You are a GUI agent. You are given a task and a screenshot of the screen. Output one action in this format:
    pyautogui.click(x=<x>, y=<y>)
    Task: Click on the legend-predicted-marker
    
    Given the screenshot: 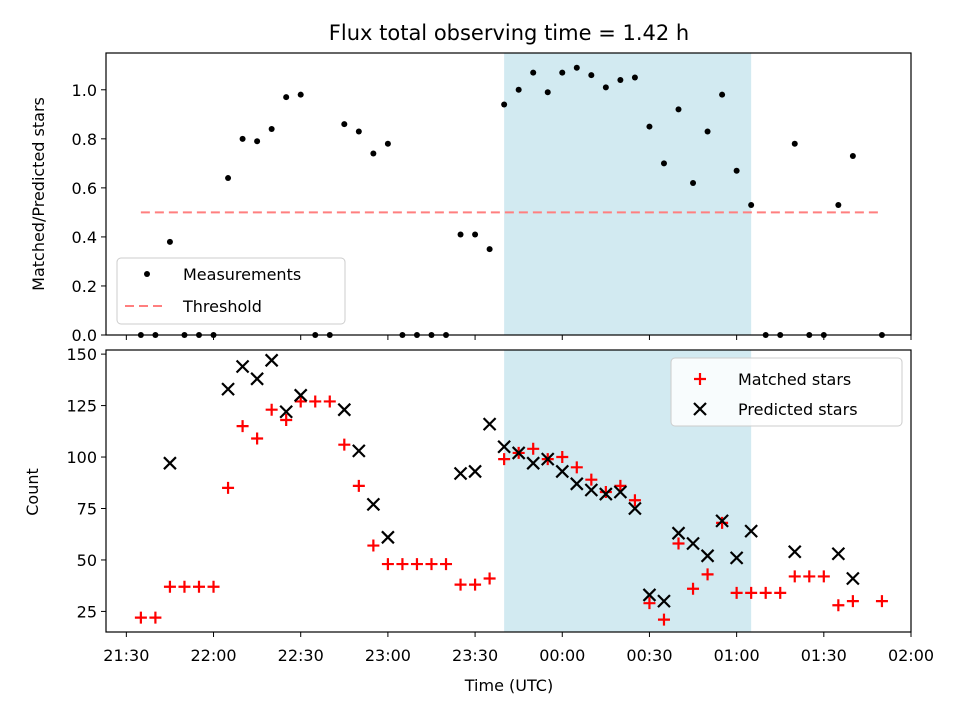 What is the action you would take?
    pyautogui.click(x=700, y=409)
    